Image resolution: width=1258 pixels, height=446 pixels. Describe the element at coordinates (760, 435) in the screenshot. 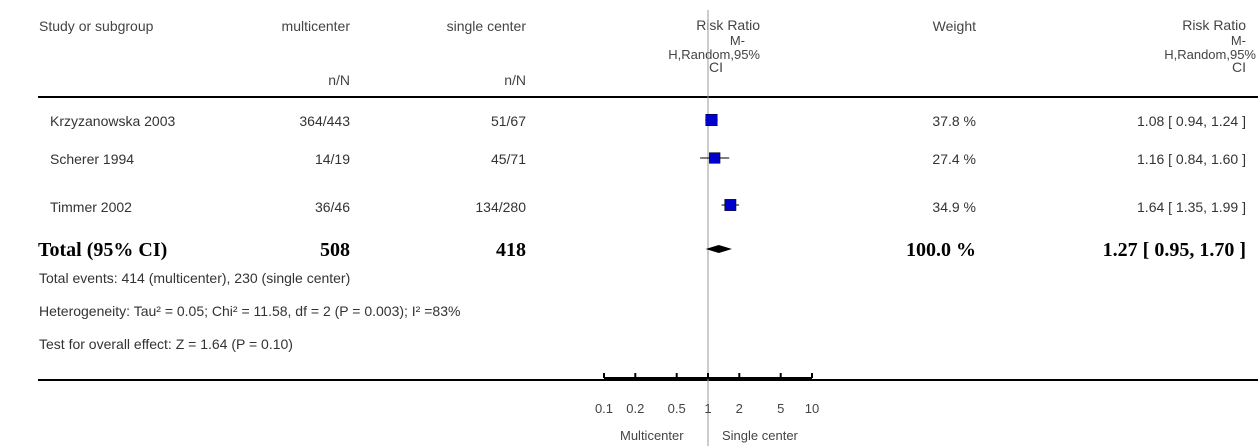

I see `favours-right-label: Single center` at that location.